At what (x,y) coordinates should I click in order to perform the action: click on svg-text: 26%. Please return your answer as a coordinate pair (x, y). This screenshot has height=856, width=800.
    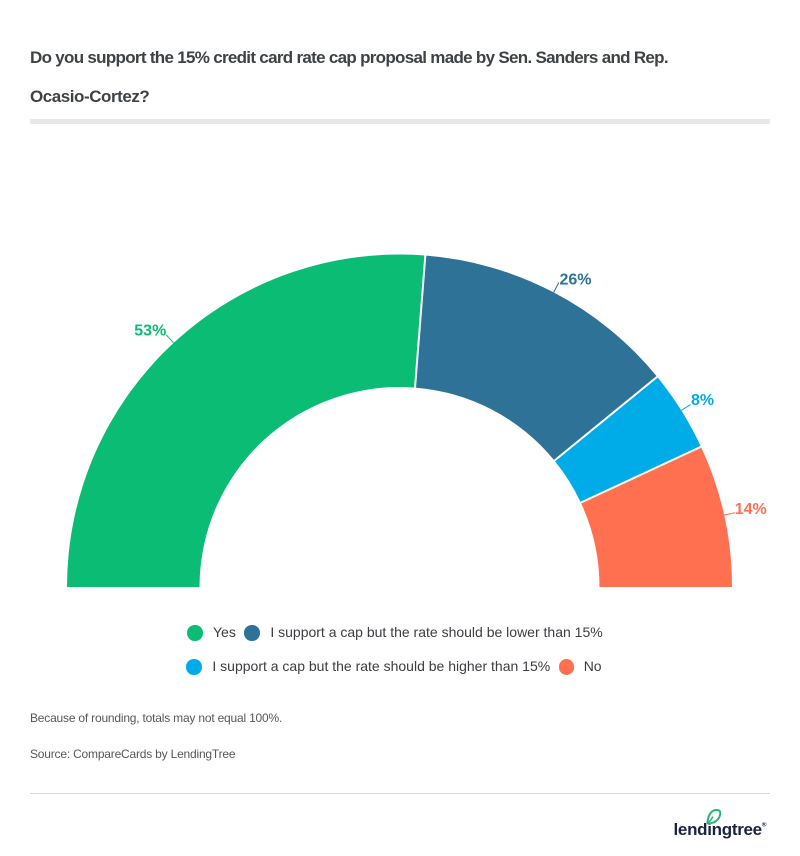
    Looking at the image, I should click on (576, 279).